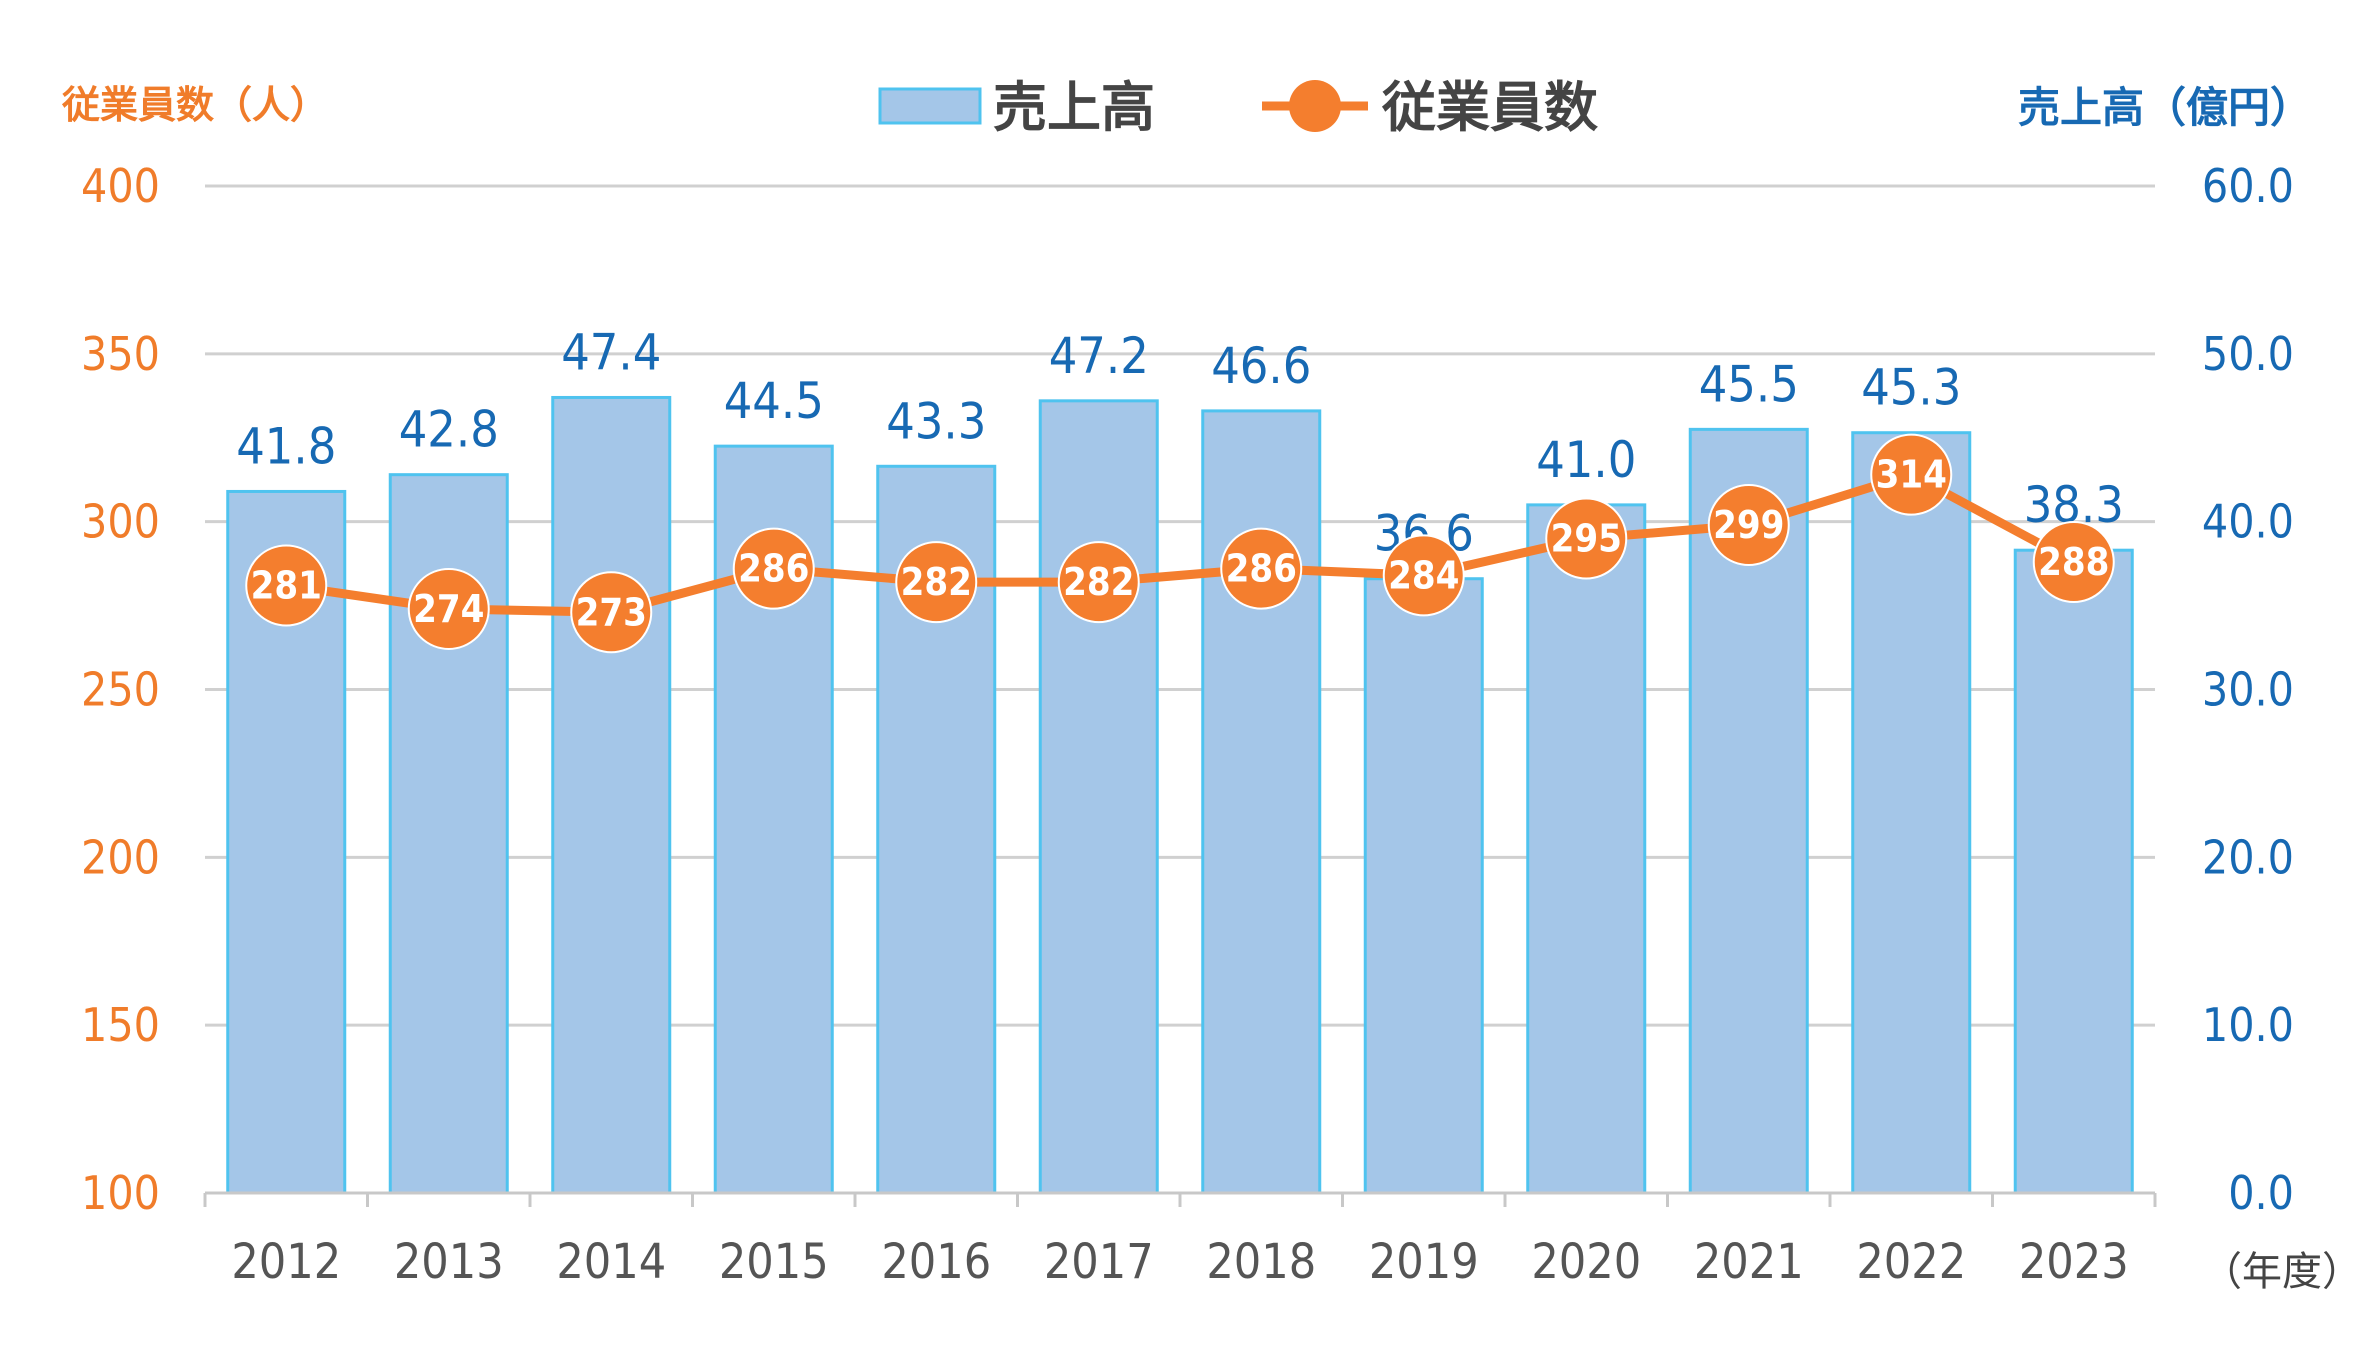 The height and width of the screenshot is (1361, 2365). Describe the element at coordinates (120, 857) in the screenshot. I see `left-tick-label: 200` at that location.